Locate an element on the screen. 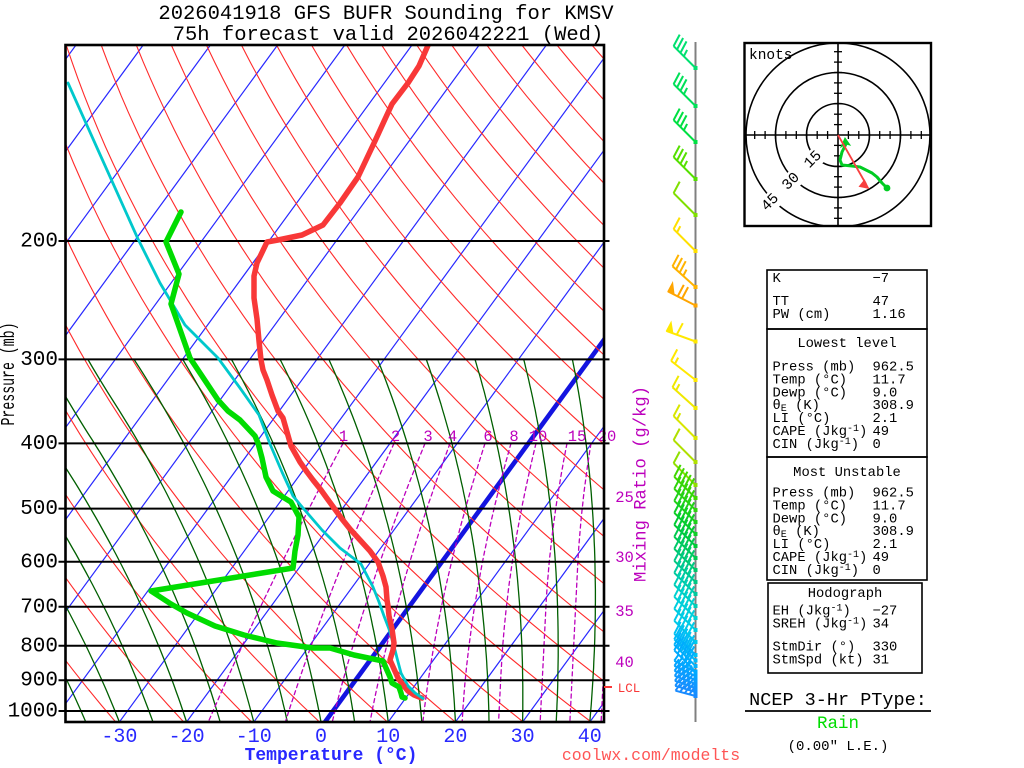 The height and width of the screenshot is (768, 1024). svg-text: Hodograph is located at coordinates (845, 594).